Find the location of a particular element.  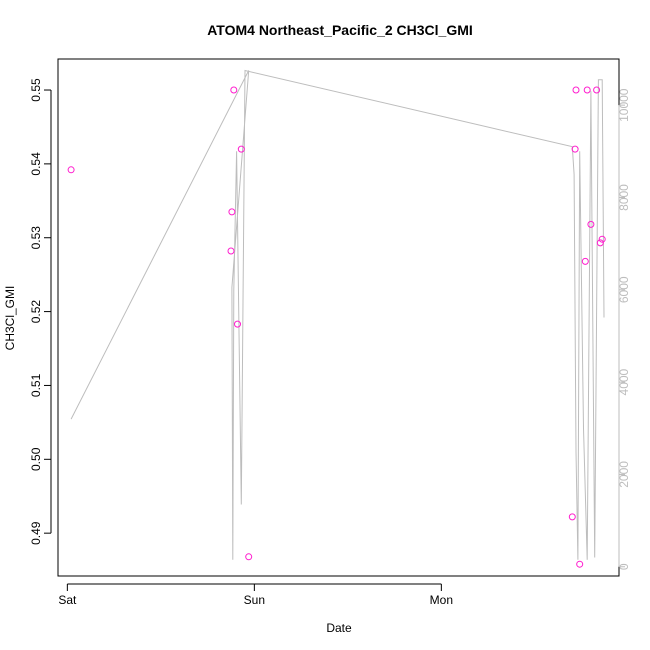

y2-tick-label: 8000 is located at coordinates (624, 197).